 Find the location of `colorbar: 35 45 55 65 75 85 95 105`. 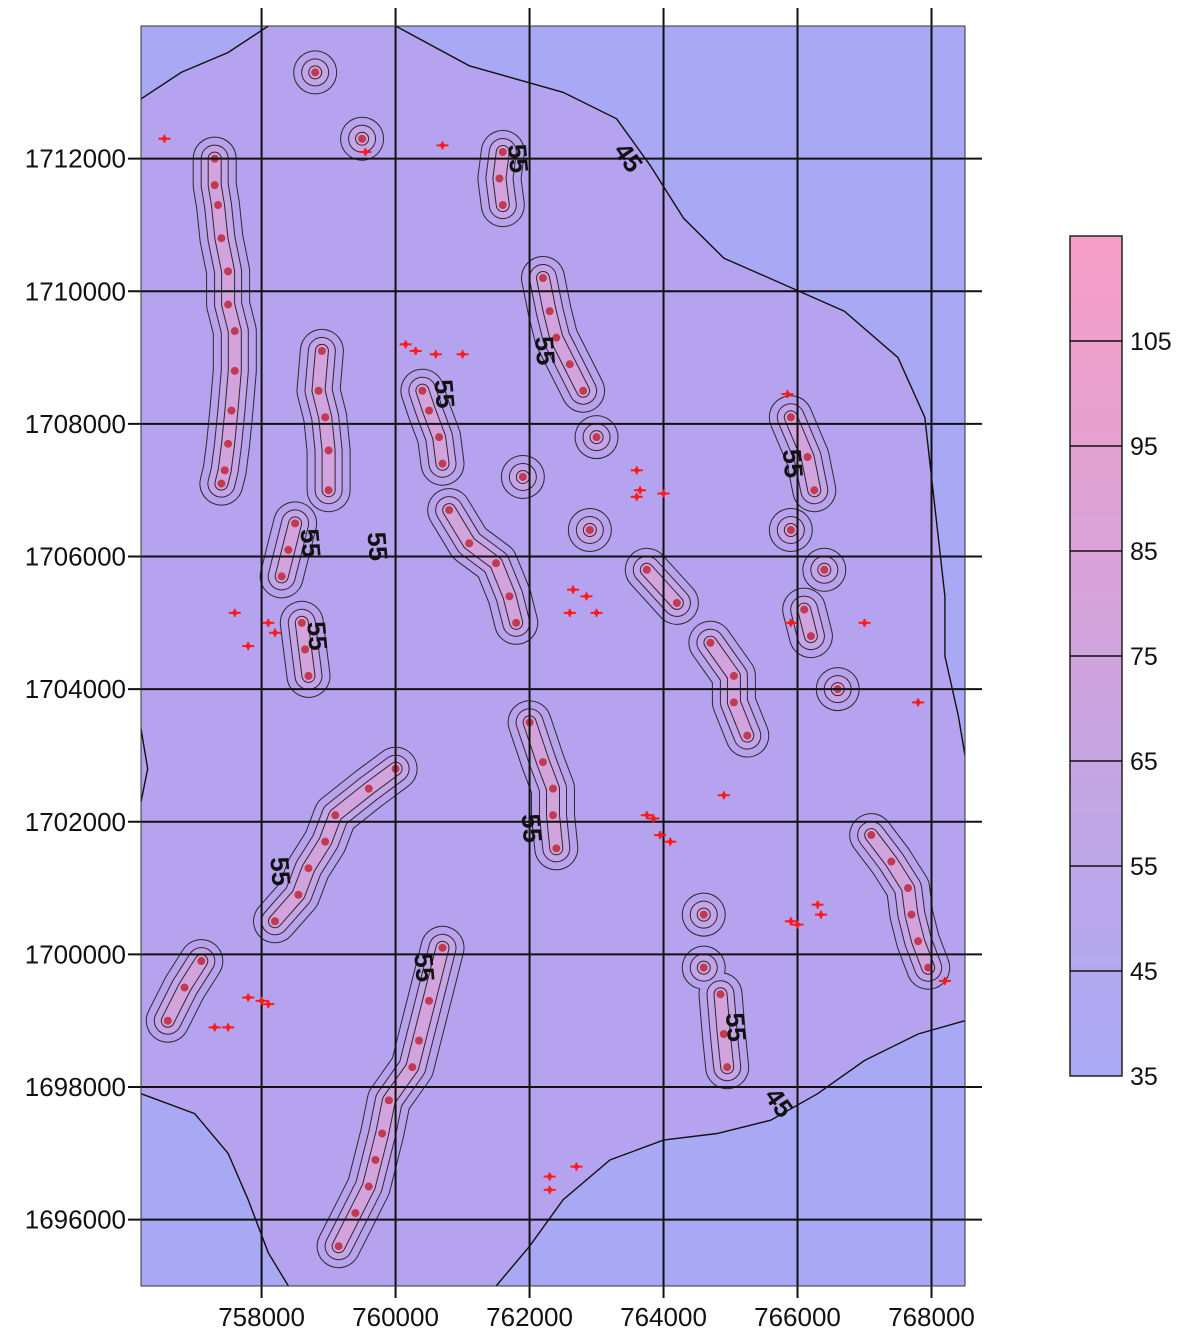

colorbar: 35 45 55 65 75 85 95 105 is located at coordinates (1120, 663).